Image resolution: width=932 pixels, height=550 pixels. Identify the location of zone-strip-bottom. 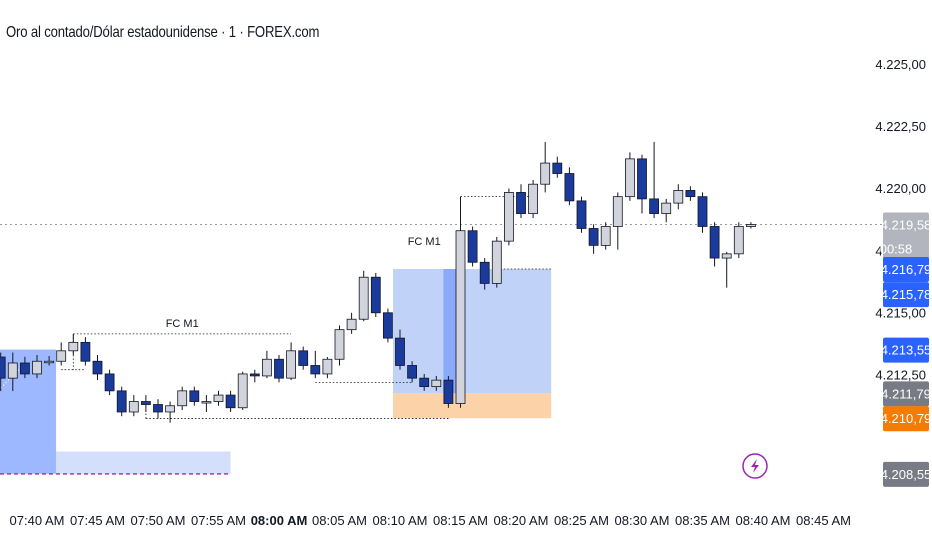
(143, 462).